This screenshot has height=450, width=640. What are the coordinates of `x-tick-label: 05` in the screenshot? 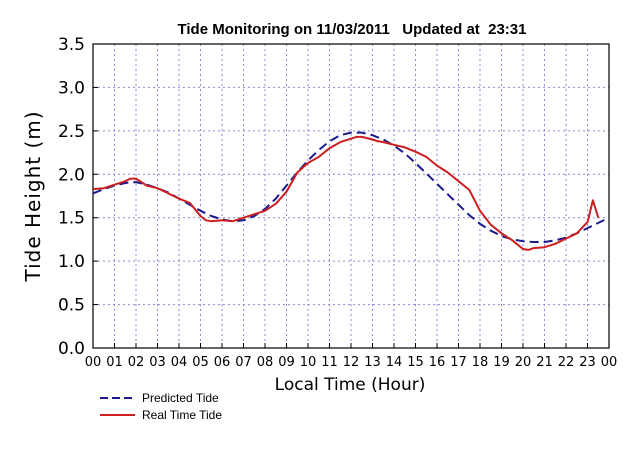 It's located at (200, 362).